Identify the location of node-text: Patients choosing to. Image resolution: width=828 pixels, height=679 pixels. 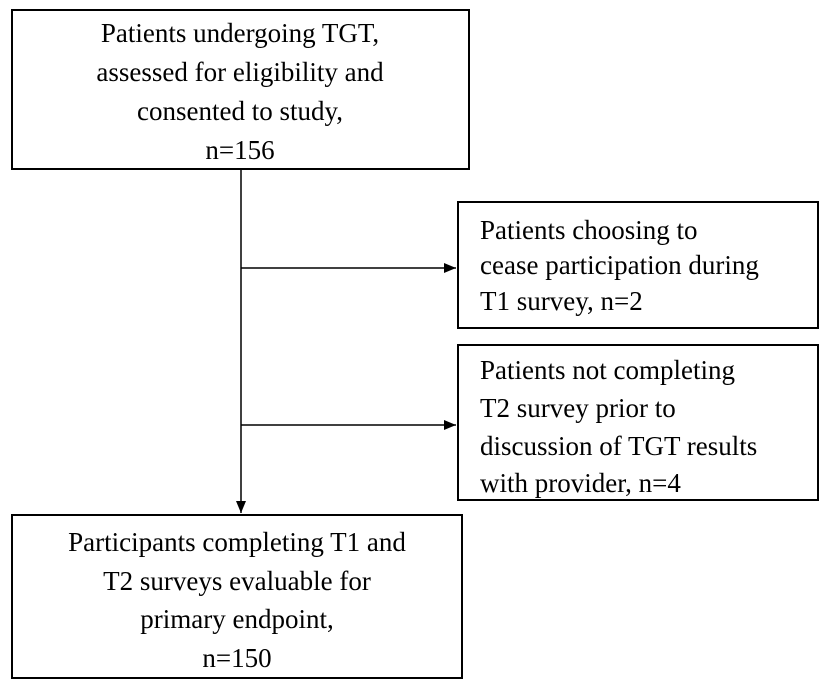
(589, 230).